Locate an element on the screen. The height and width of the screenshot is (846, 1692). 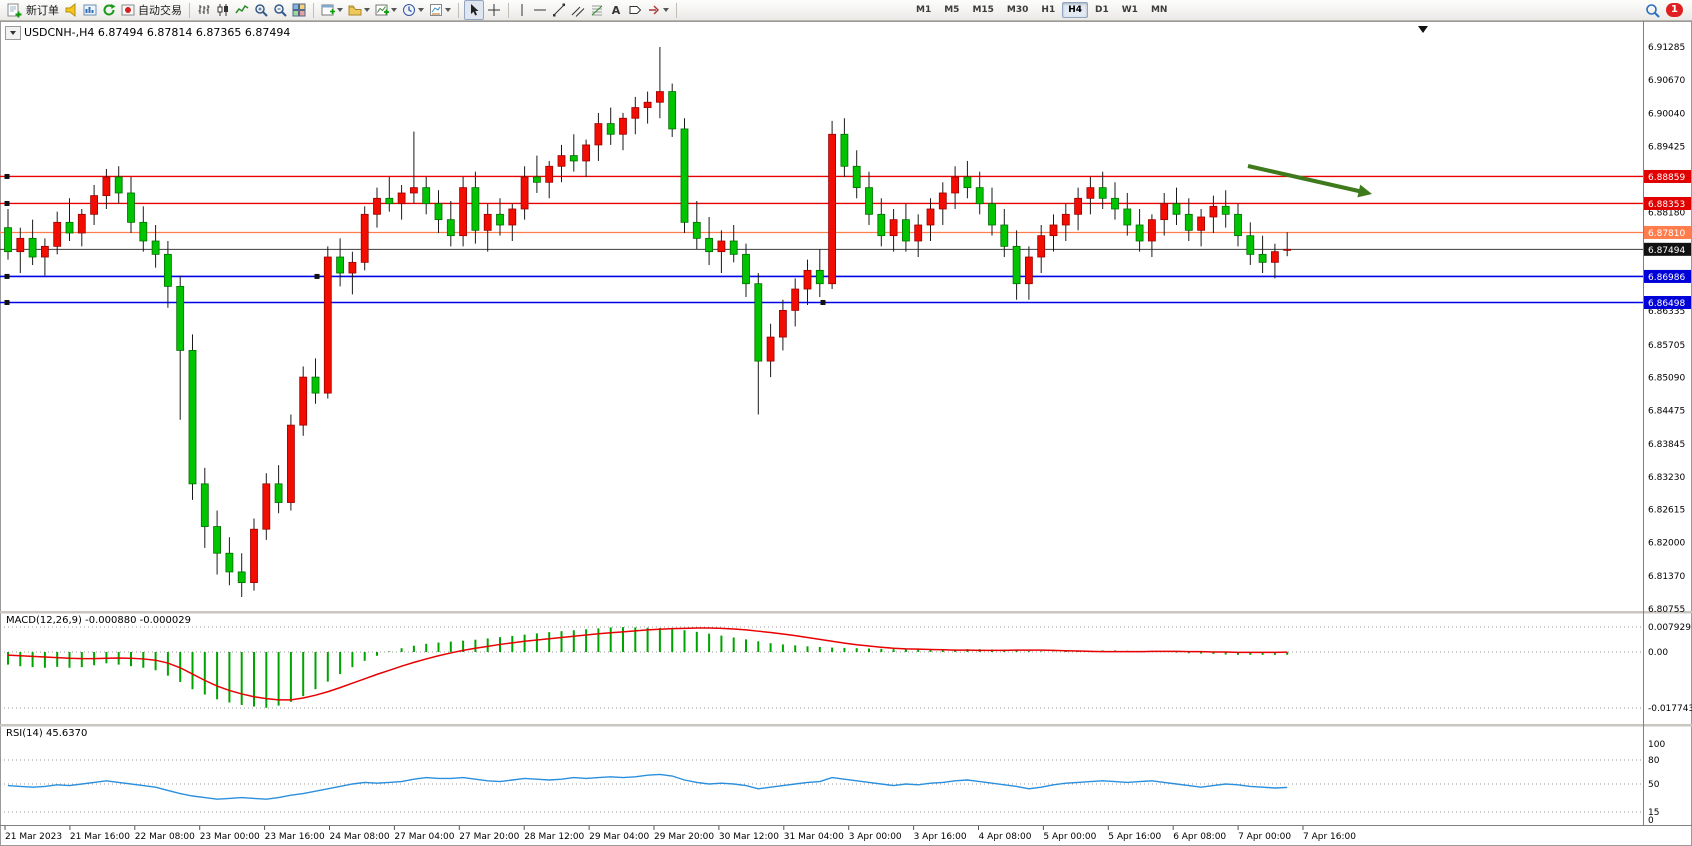
tile-windows-icon is located at coordinates (299, 10).